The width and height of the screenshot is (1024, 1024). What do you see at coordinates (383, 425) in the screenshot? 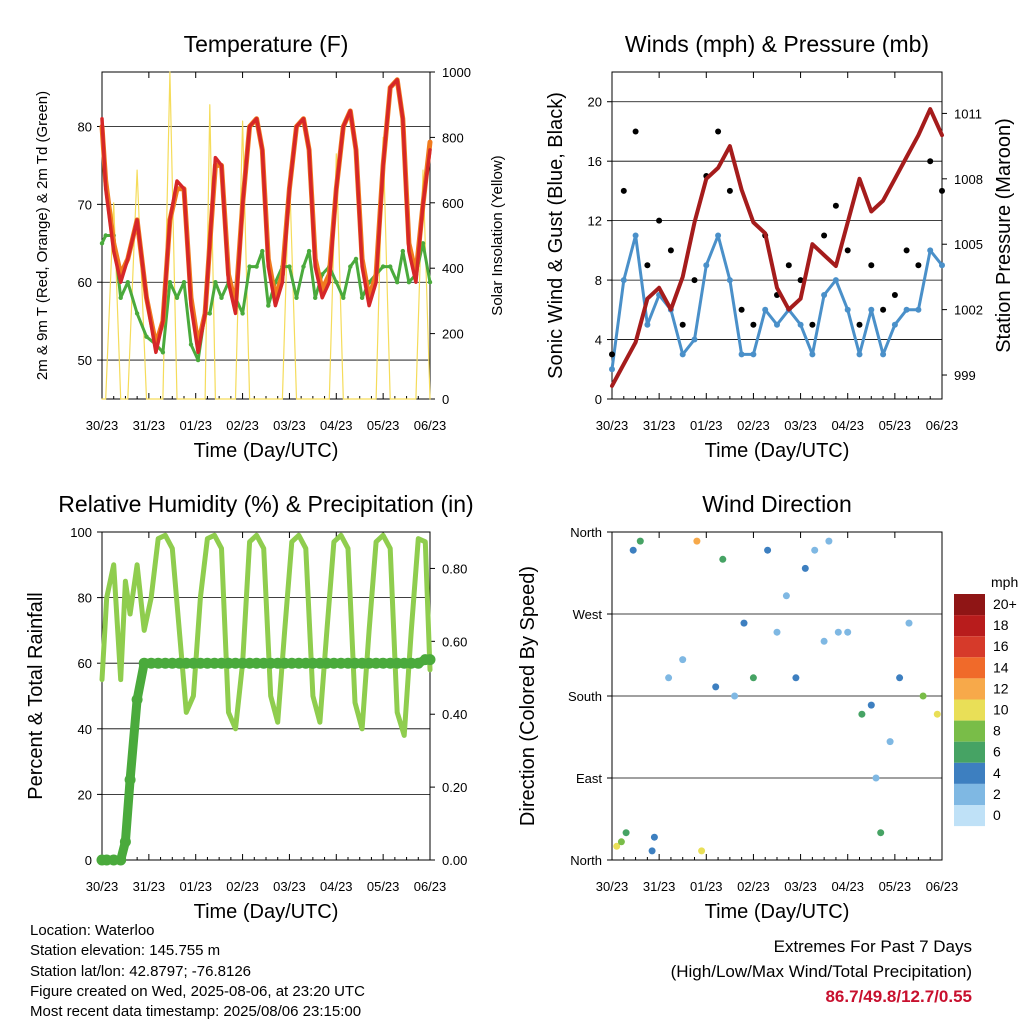
I see `x-tick-label: 05/23` at bounding box center [383, 425].